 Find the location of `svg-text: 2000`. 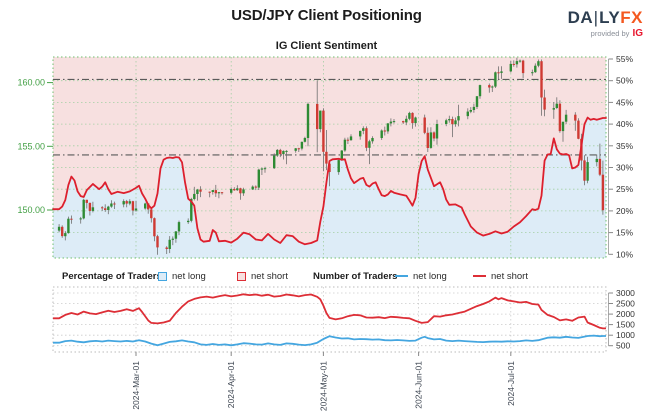

svg-text: 2000 is located at coordinates (625, 314).